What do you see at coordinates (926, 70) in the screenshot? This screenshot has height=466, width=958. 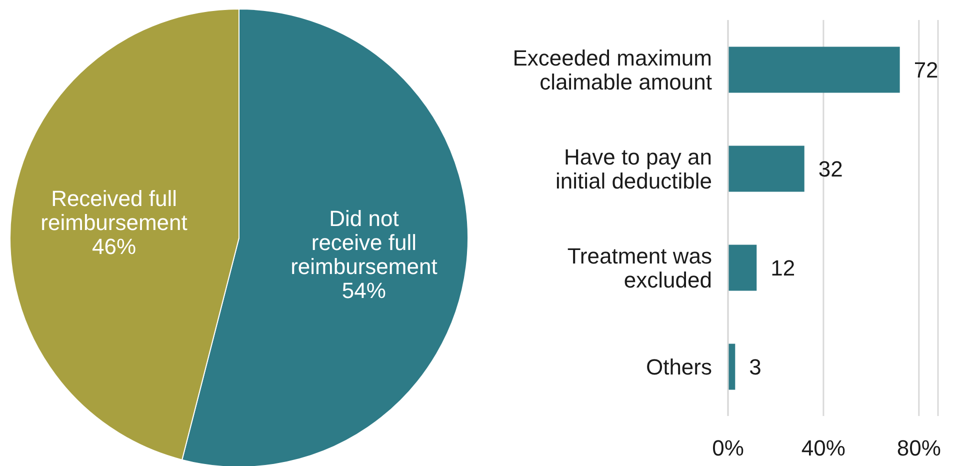 I see `data-label: 72` at bounding box center [926, 70].